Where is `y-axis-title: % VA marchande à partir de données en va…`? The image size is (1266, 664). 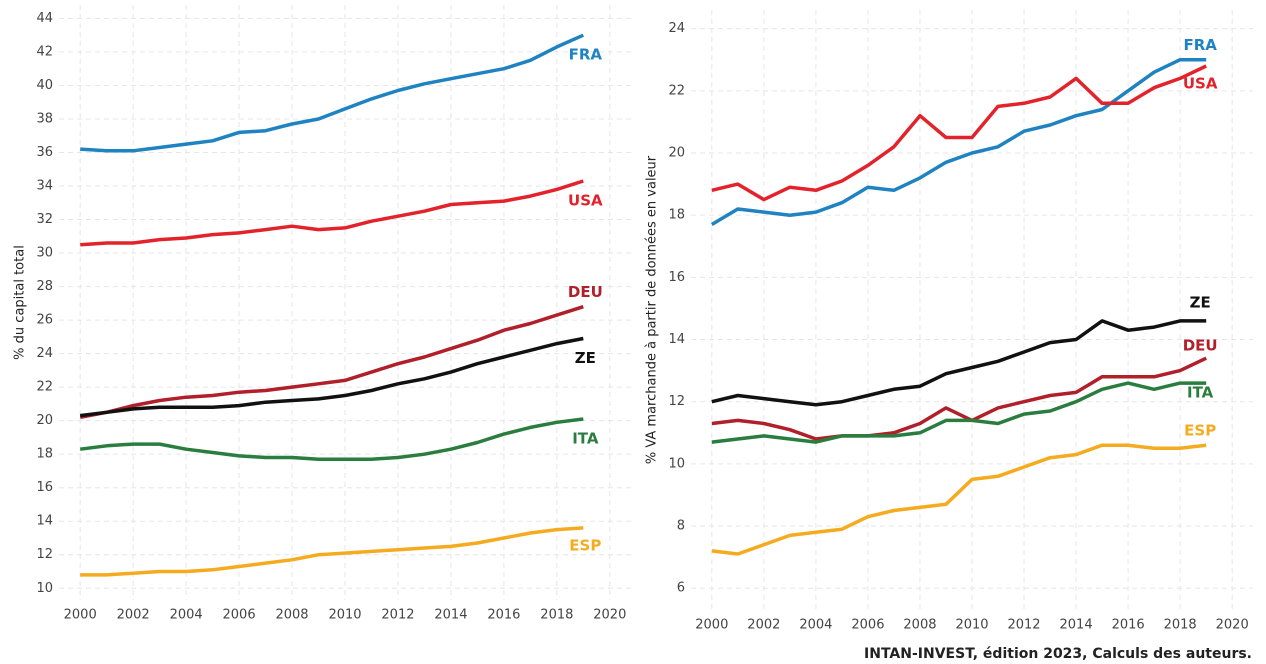 y-axis-title: % VA marchande à partir de données en va… is located at coordinates (652, 309).